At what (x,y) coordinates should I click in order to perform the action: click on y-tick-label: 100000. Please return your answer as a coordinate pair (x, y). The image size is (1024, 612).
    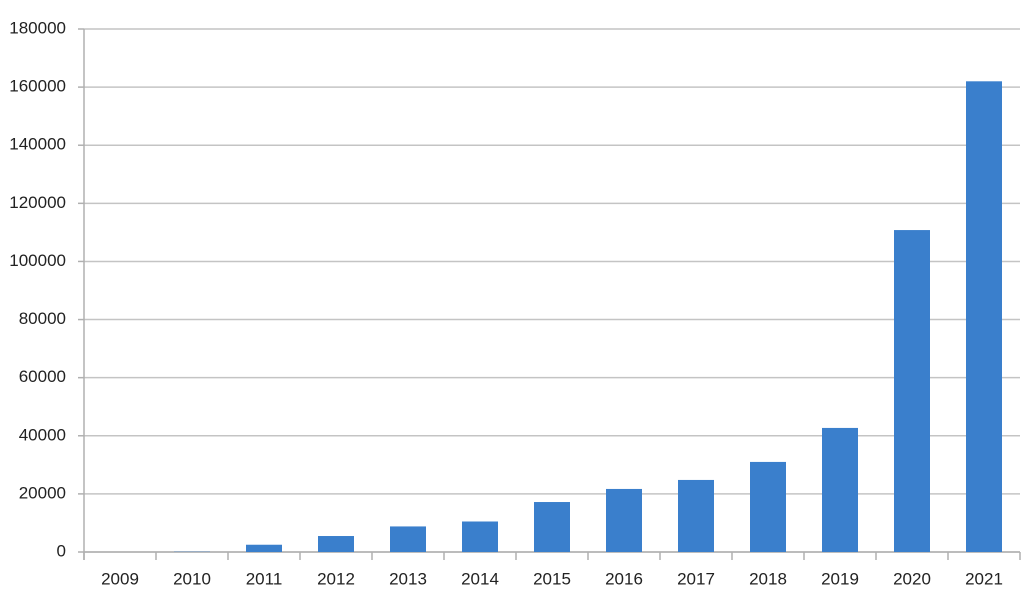
    Looking at the image, I should click on (37, 260).